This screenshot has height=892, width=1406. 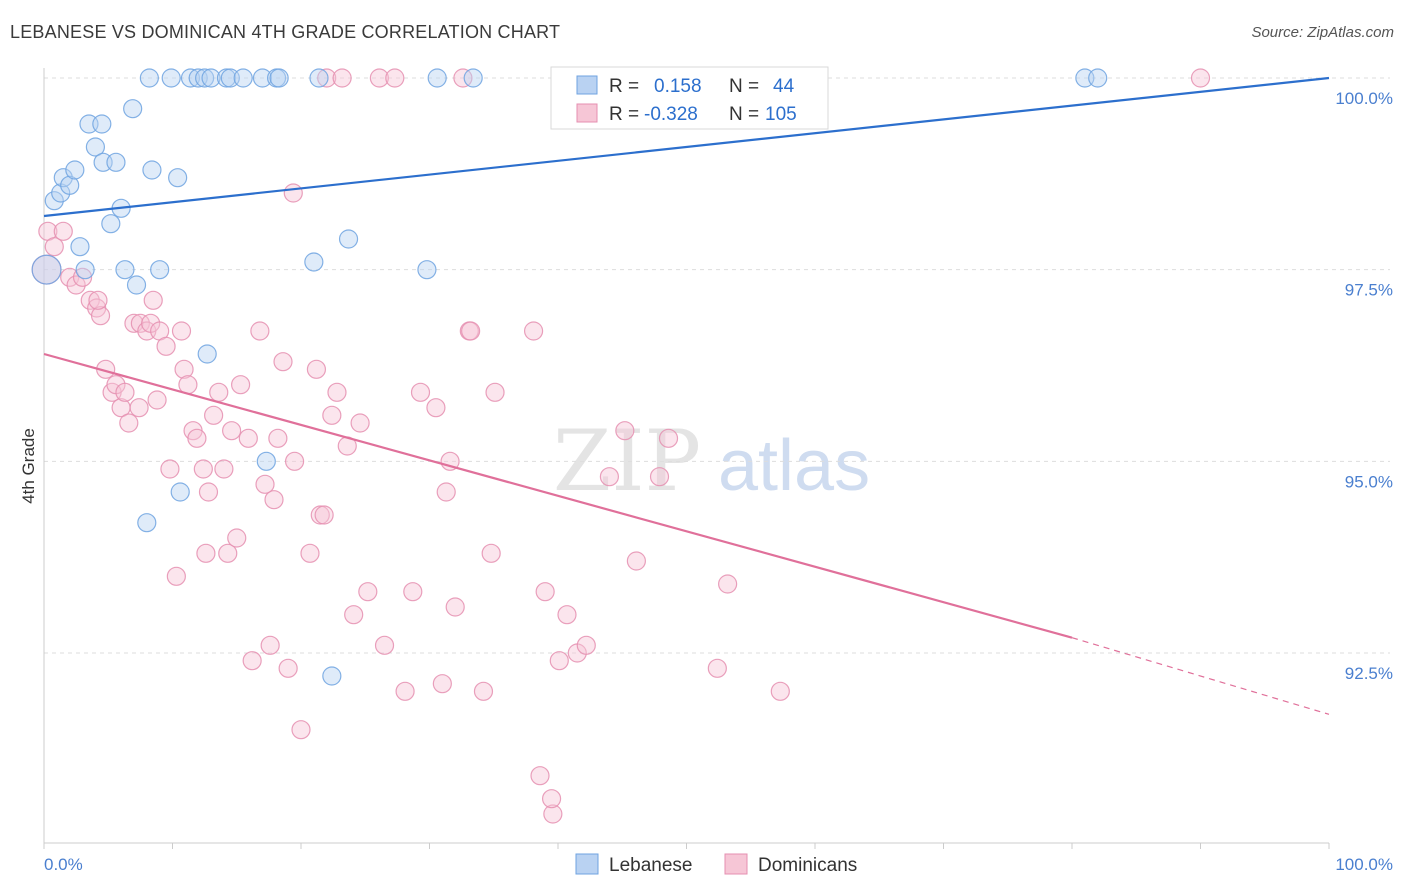 What do you see at coordinates (1322, 32) in the screenshot?
I see `source-label: Source: ZipAtlas.com` at bounding box center [1322, 32].